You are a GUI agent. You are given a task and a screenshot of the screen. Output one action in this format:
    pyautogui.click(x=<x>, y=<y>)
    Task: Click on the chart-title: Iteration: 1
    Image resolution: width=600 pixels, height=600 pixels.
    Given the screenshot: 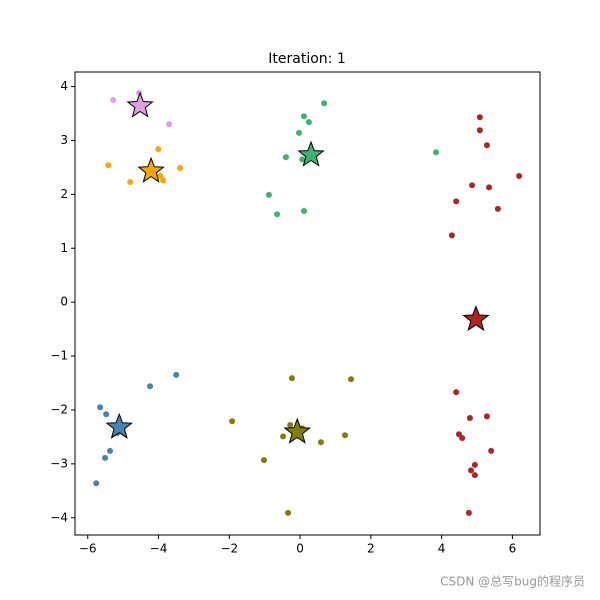 What is the action you would take?
    pyautogui.click(x=306, y=59)
    